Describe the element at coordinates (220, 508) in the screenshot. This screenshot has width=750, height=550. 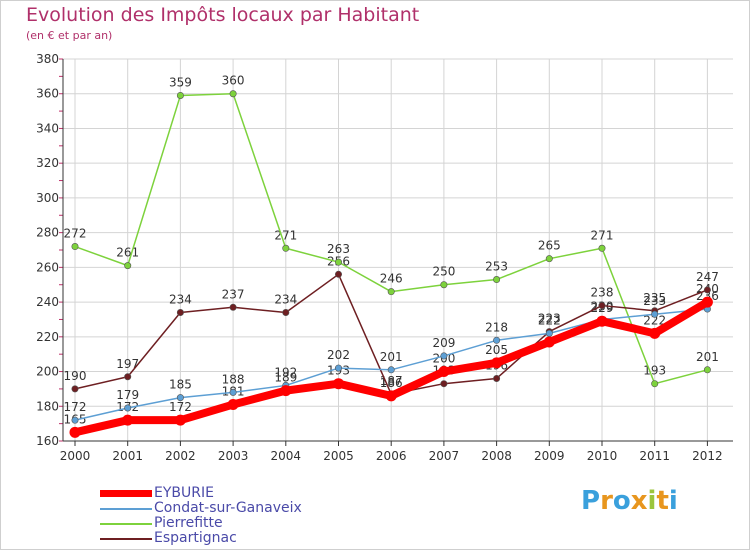
I see `legend-item-condat: Condat-sur-Ganaveix` at that location.